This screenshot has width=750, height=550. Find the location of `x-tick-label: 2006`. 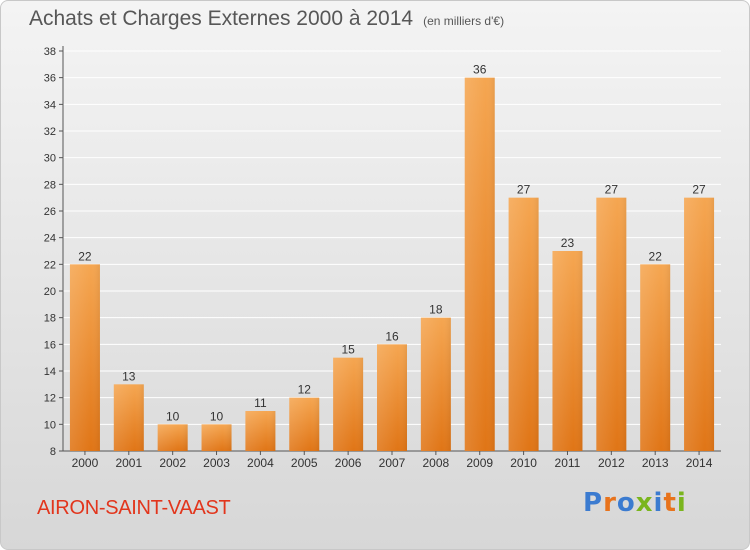

x-tick-label: 2006 is located at coordinates (348, 463).